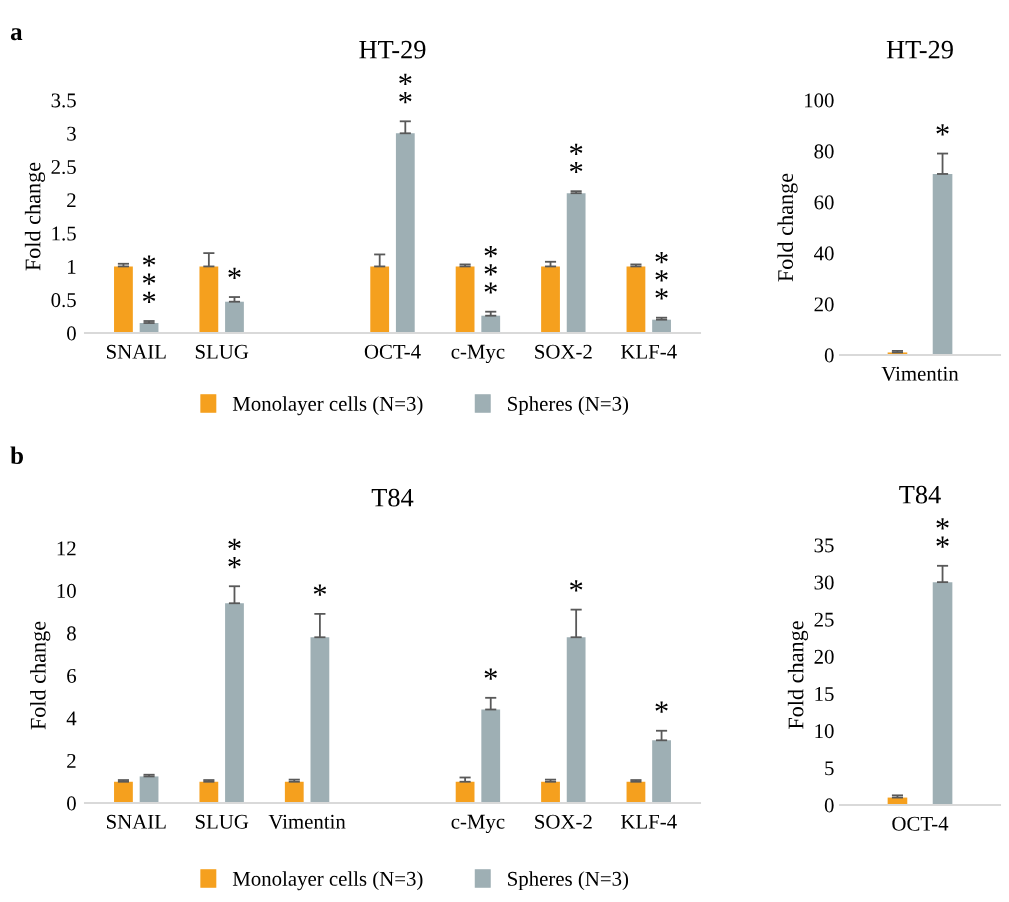 The width and height of the screenshot is (1009, 902). What do you see at coordinates (71, 718) in the screenshot?
I see `y-tick-label: 4` at bounding box center [71, 718].